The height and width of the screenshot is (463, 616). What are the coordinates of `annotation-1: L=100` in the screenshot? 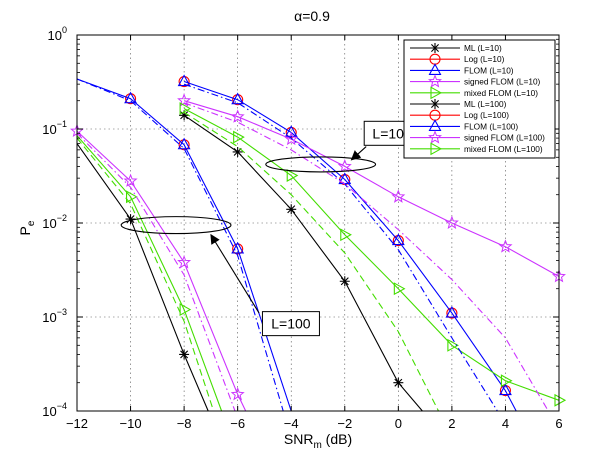 It's located at (220, 276).